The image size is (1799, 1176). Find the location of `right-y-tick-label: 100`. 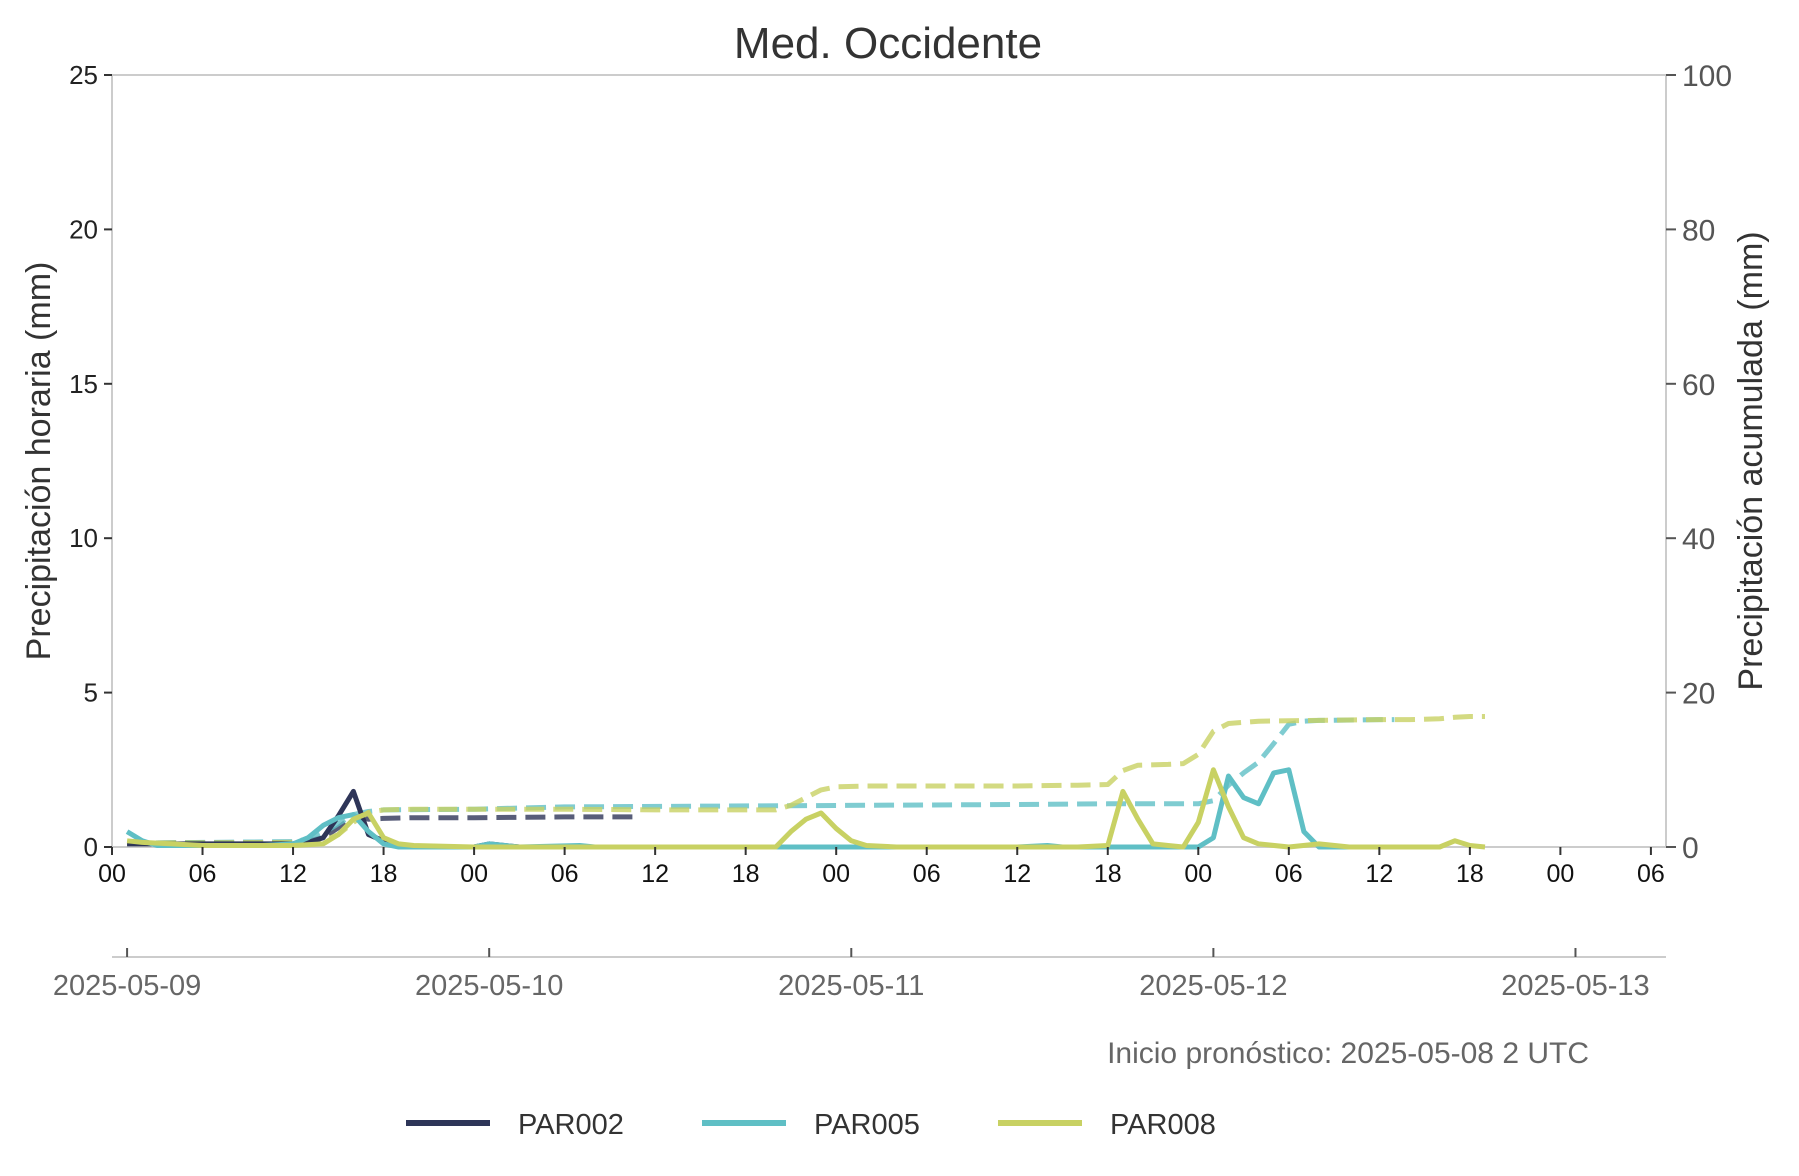

right-y-tick-label: 100 is located at coordinates (1707, 76).